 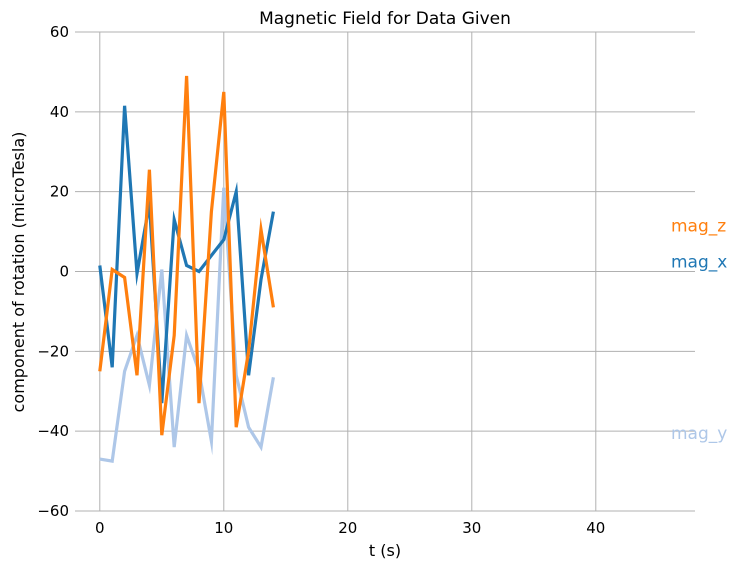 I want to click on x-tick-label: 30, so click(x=471, y=528).